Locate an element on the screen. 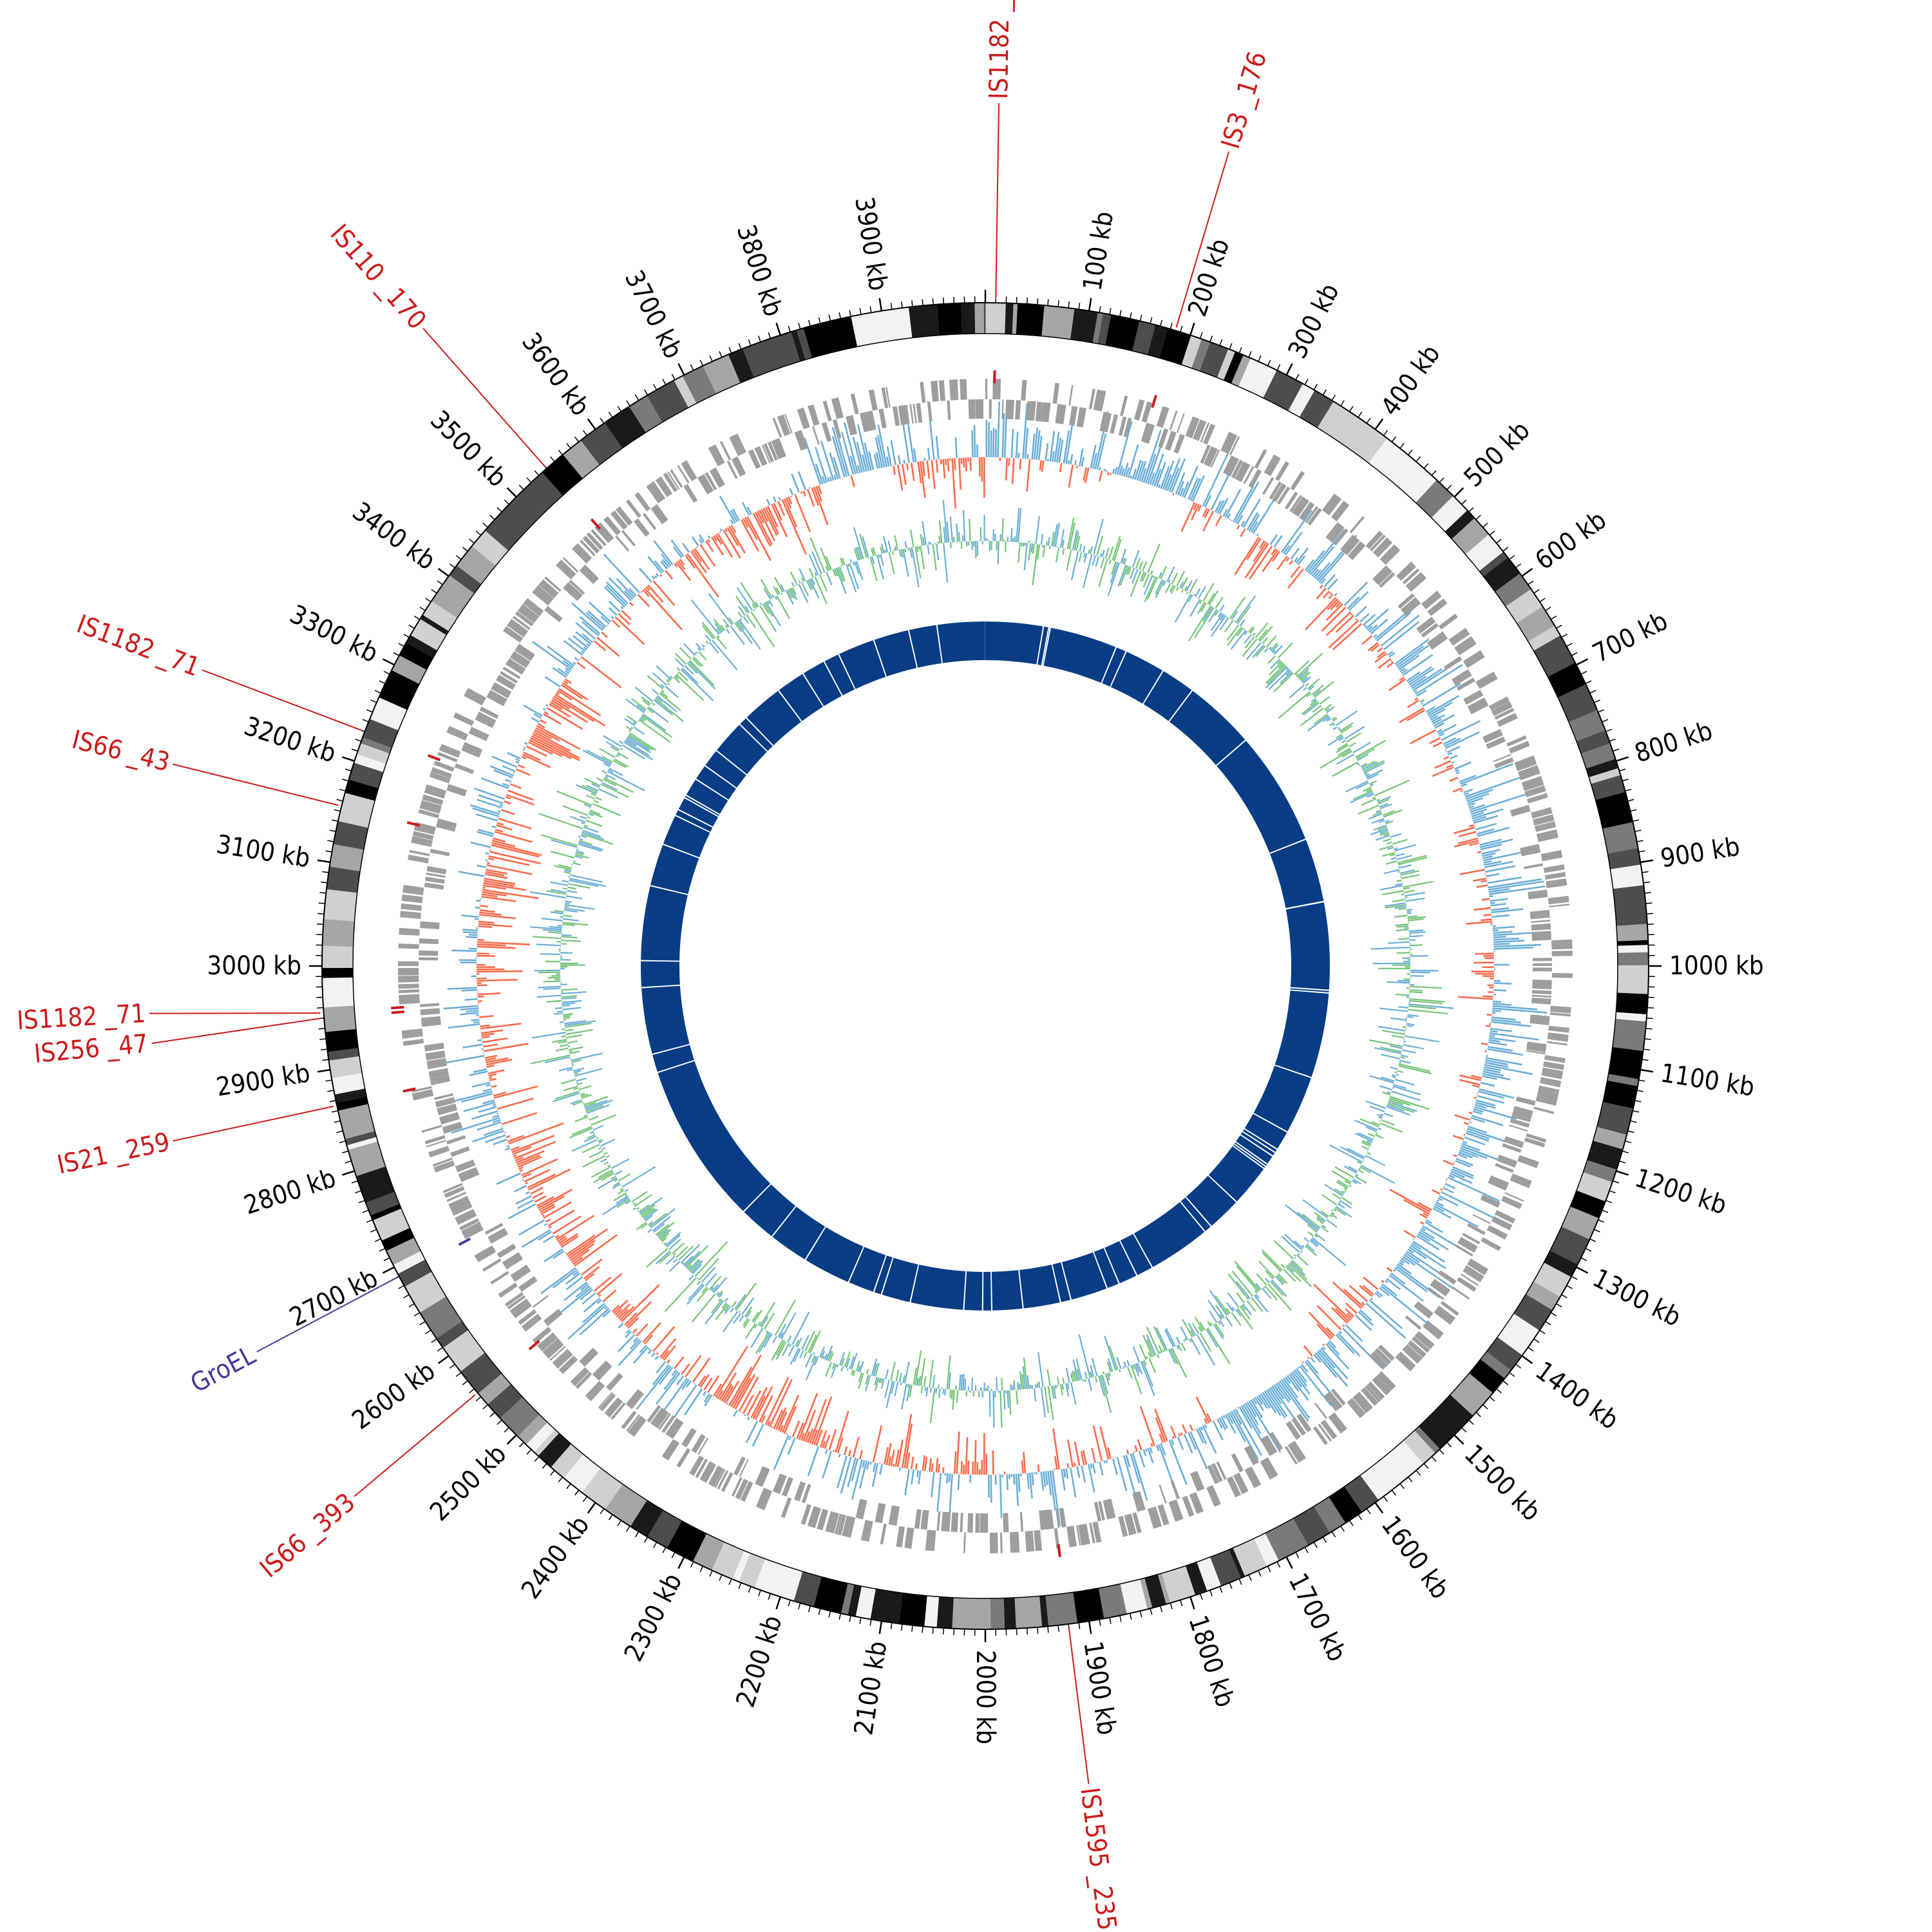 Image resolution: width=1932 pixels, height=1932 pixels. is-element-label: IS66 _393 is located at coordinates (307, 1536).